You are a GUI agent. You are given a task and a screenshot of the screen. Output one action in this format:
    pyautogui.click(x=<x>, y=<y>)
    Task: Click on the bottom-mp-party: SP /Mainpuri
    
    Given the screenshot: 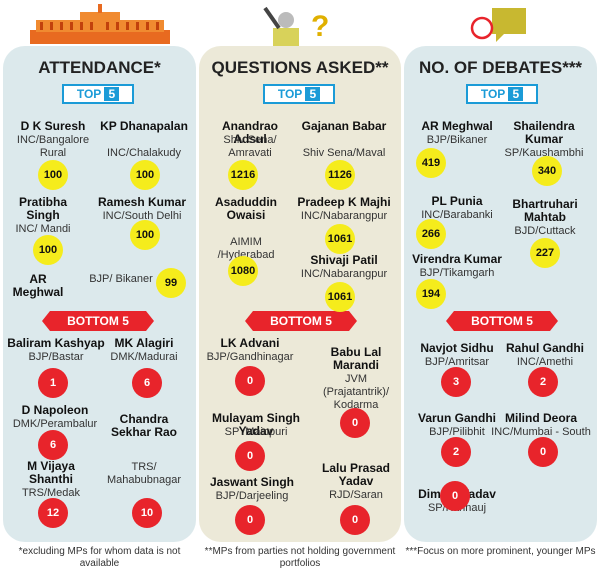 What is the action you would take?
    pyautogui.click(x=256, y=432)
    